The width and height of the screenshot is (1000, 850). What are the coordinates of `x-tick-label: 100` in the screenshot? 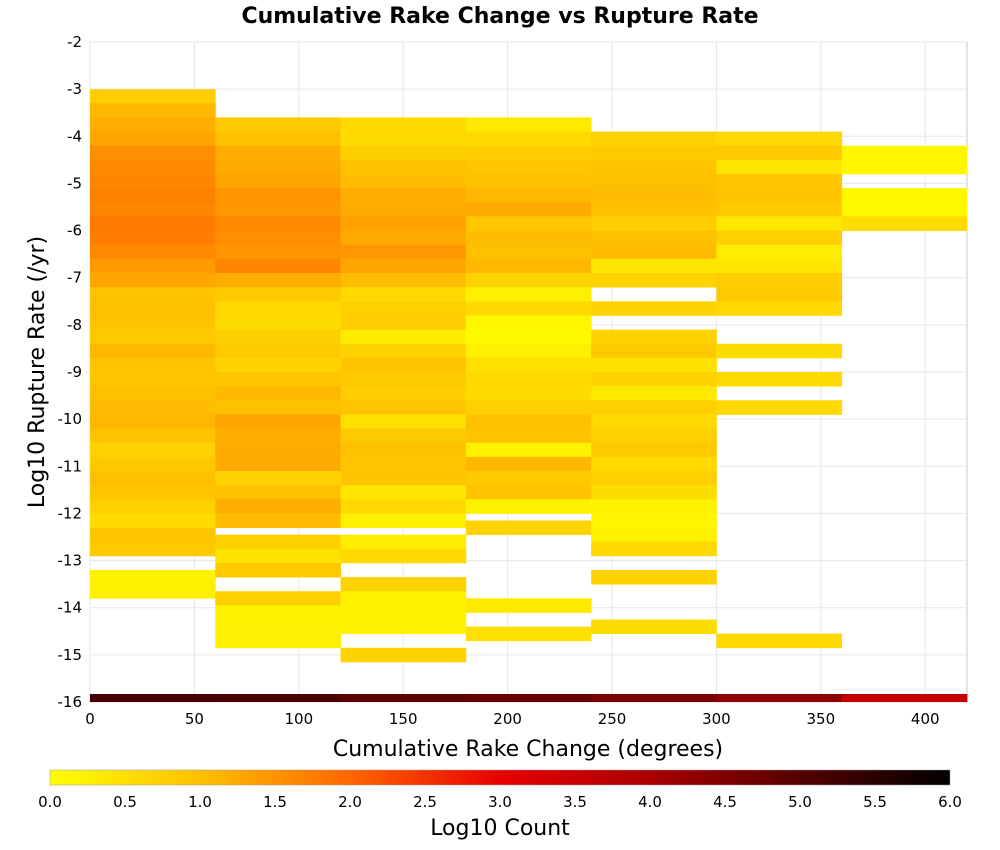 It's located at (298, 719).